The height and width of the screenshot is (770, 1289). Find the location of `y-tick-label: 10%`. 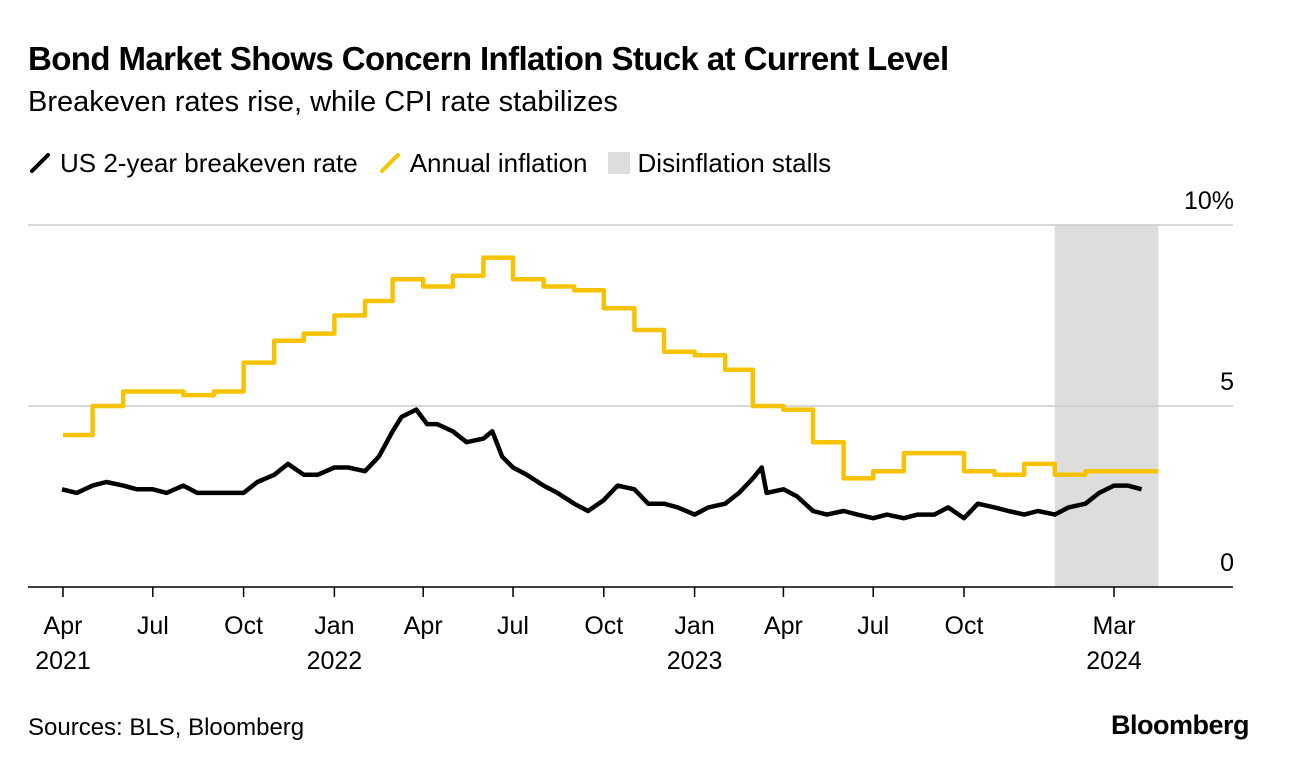

y-tick-label: 10% is located at coordinates (1209, 201).